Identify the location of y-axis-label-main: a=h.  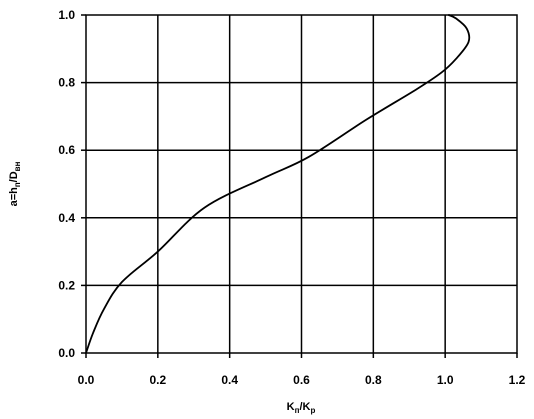
(14, 197).